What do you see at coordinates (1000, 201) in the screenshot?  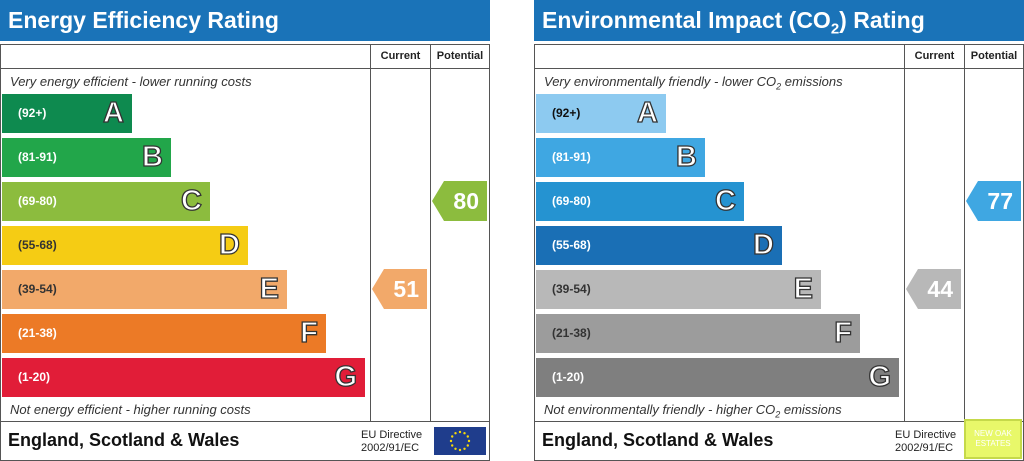 I see `potential-rating-value: 77` at bounding box center [1000, 201].